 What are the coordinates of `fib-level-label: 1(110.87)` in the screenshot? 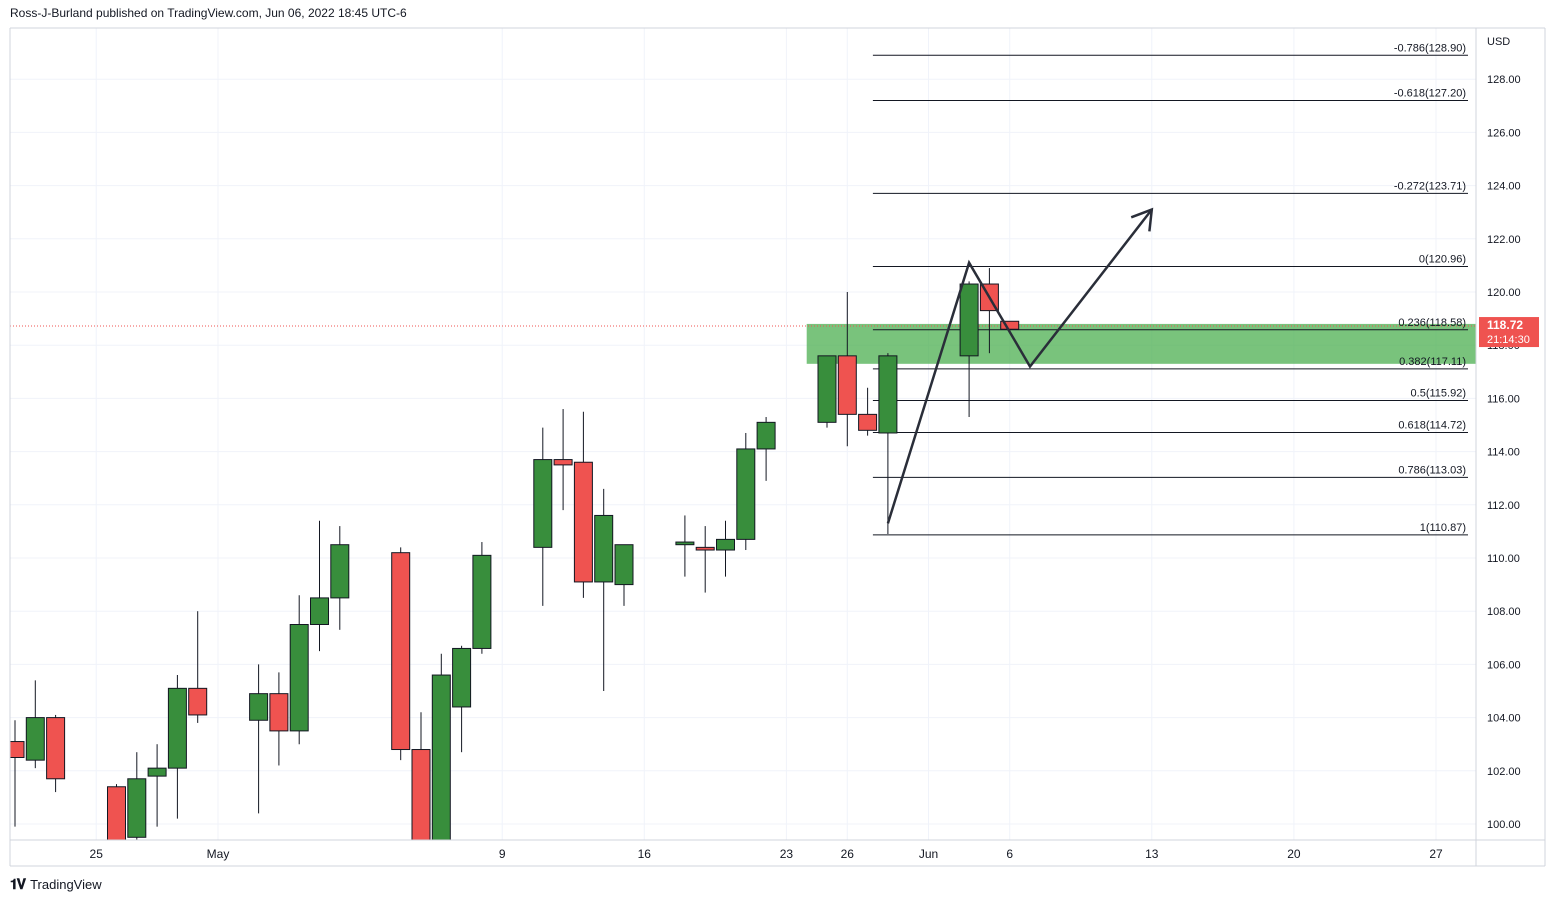 It's located at (1443, 528).